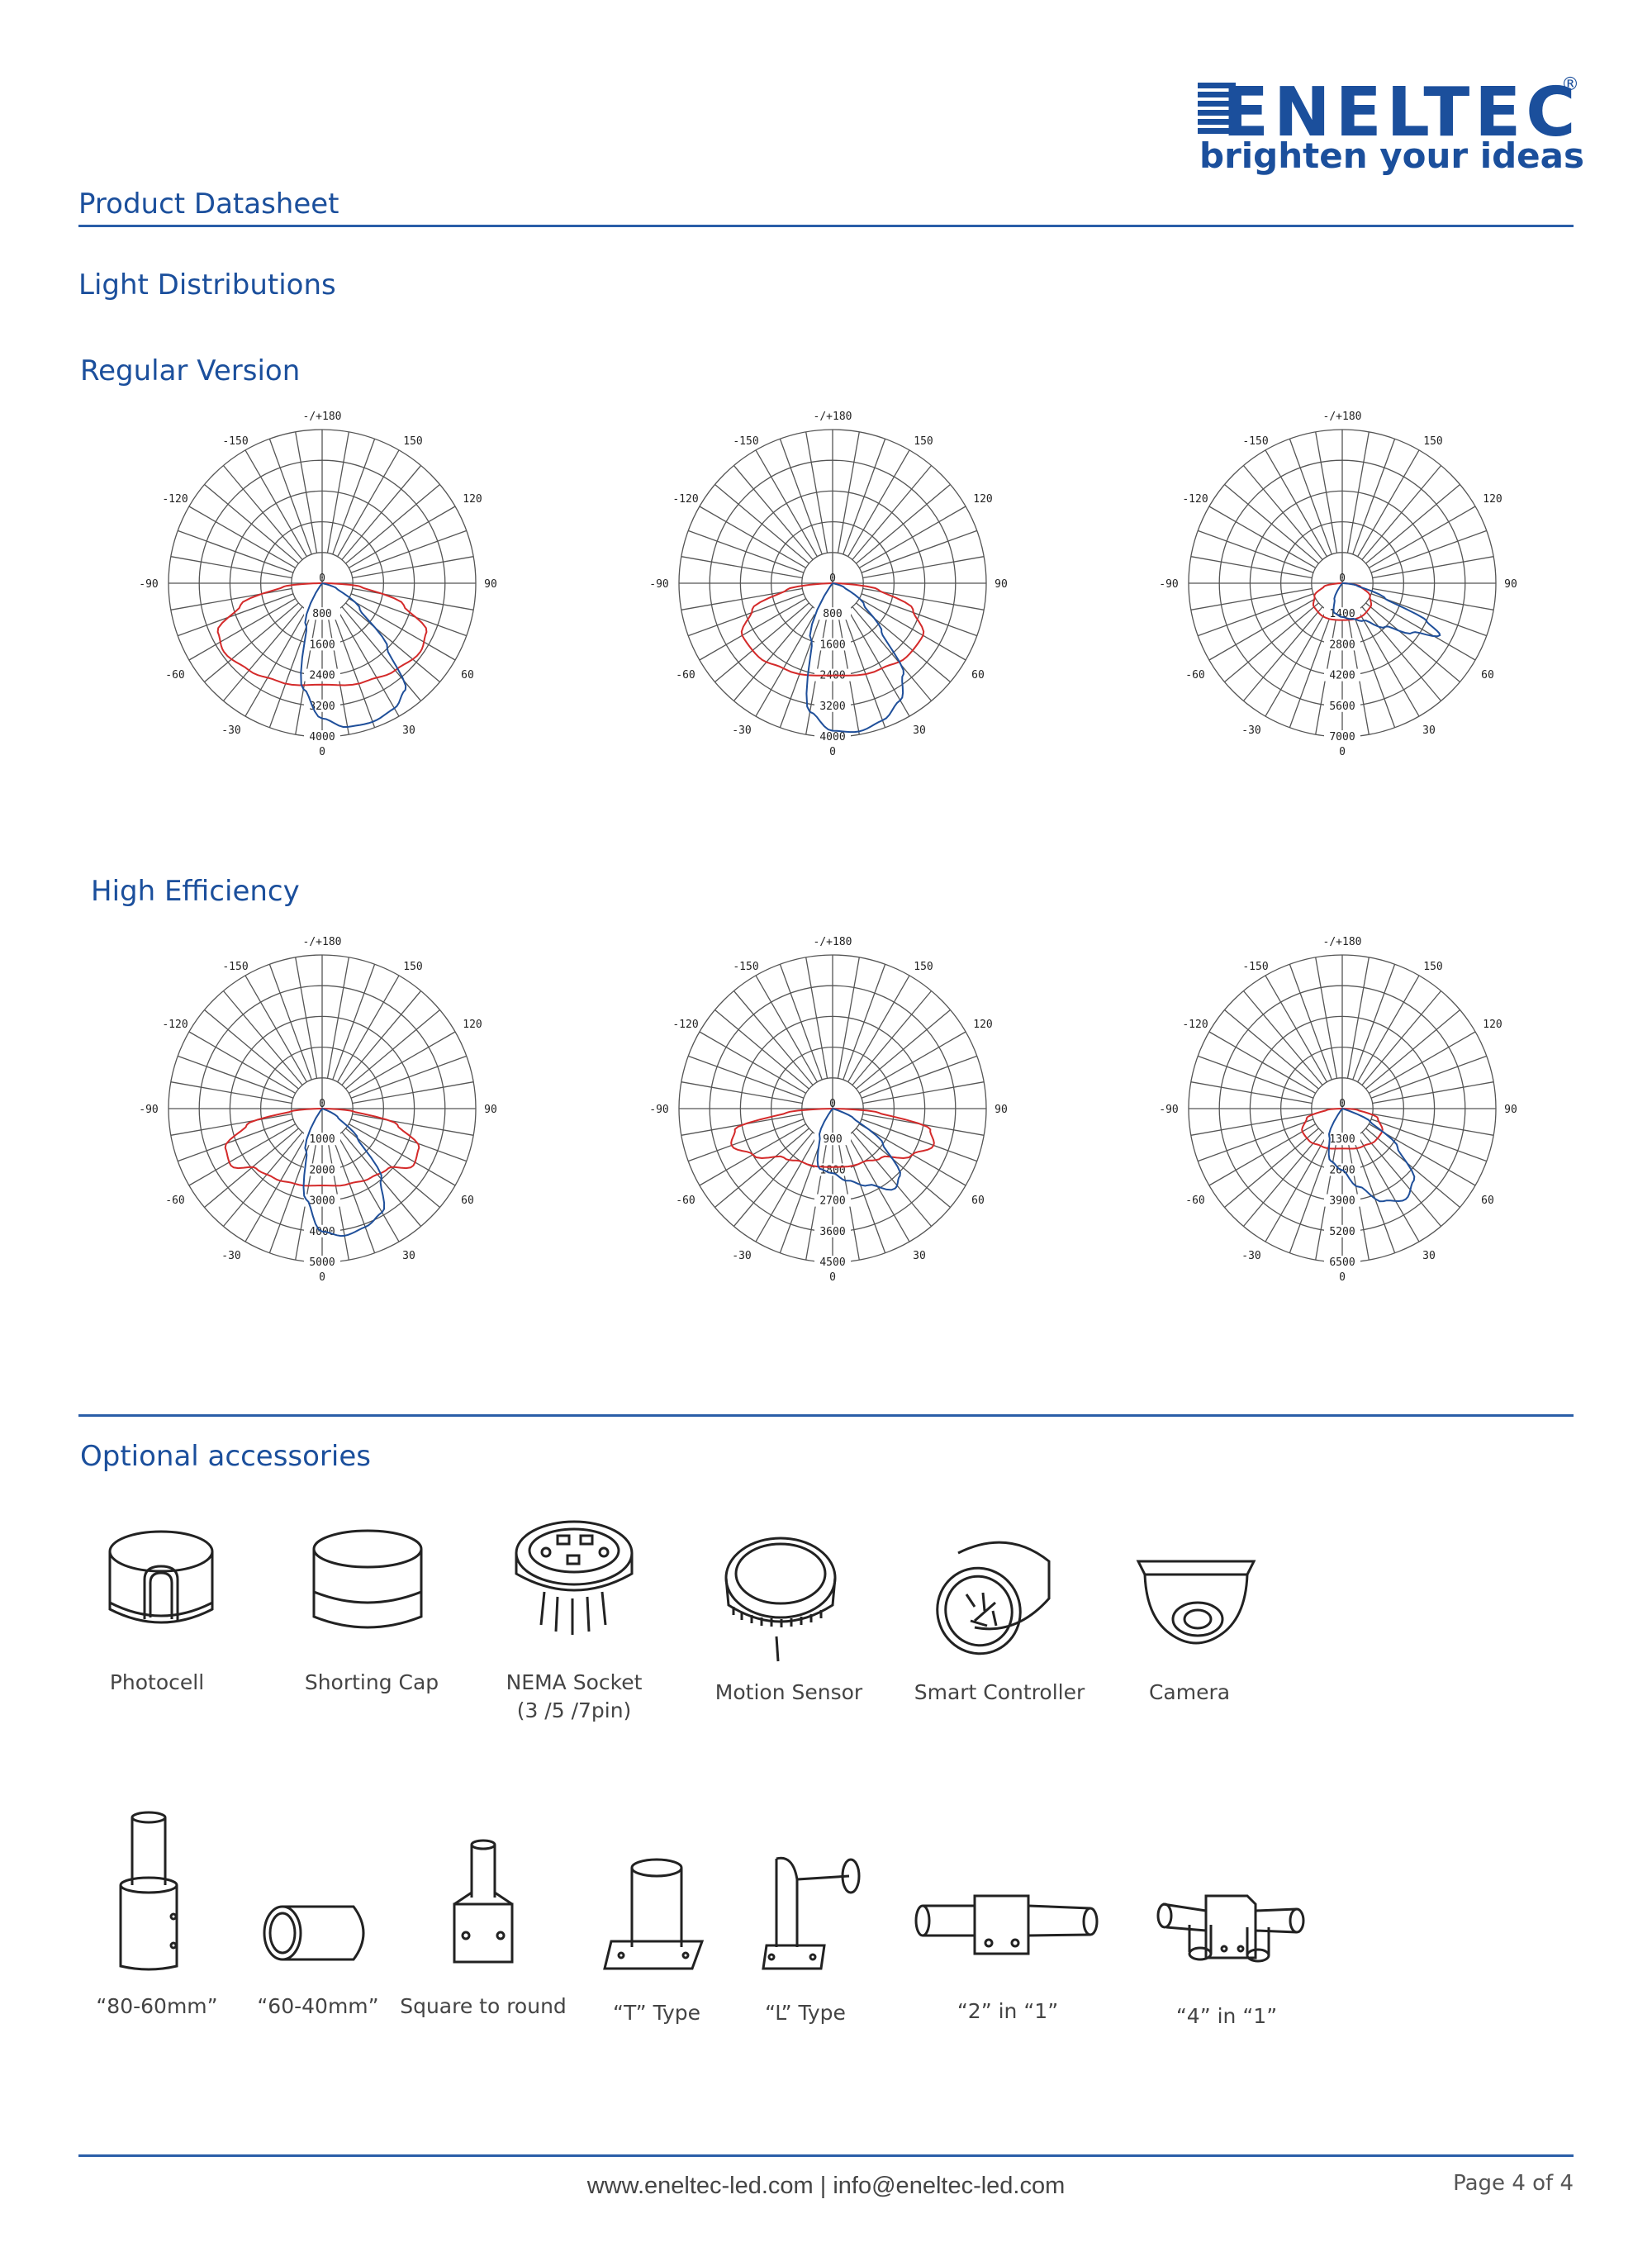 The height and width of the screenshot is (2242, 1652). Describe the element at coordinates (148, 1891) in the screenshot. I see `adapter-80-60-icon` at that location.